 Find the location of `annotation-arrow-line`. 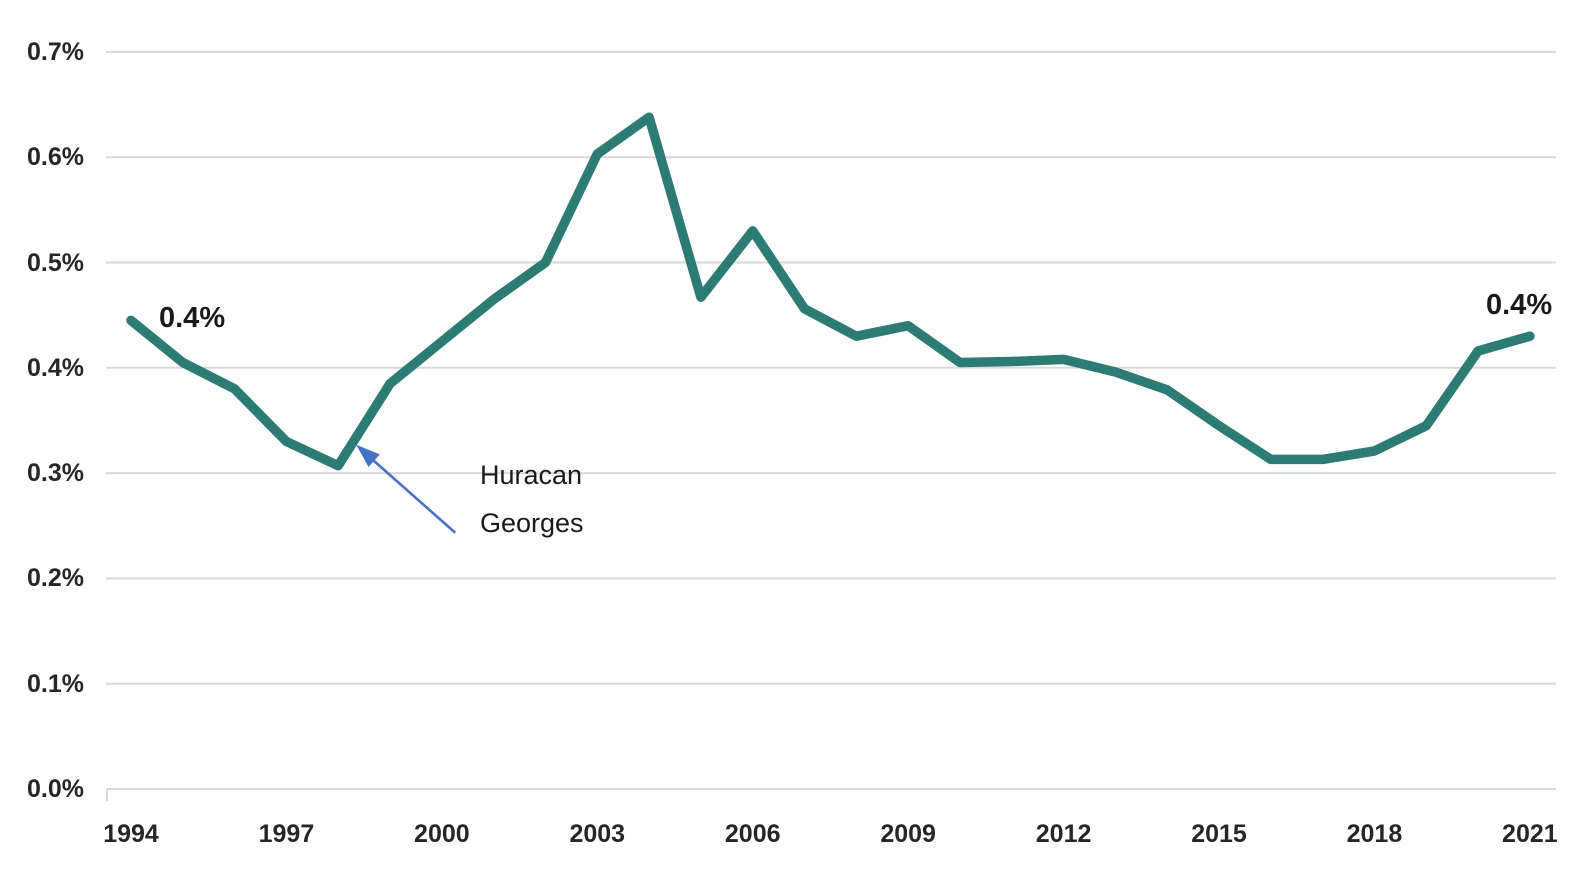

annotation-arrow-line is located at coordinates (412, 494).